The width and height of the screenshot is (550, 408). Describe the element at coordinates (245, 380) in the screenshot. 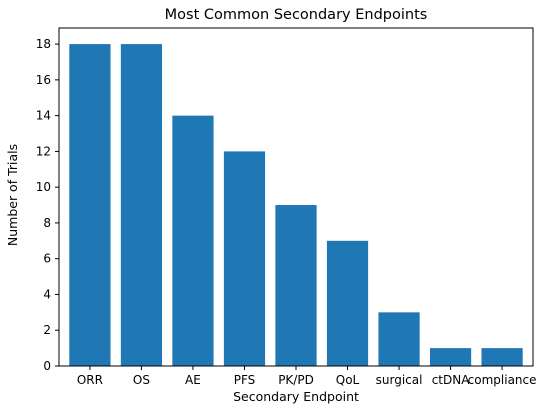

I see `x-tick-label: PFS` at that location.